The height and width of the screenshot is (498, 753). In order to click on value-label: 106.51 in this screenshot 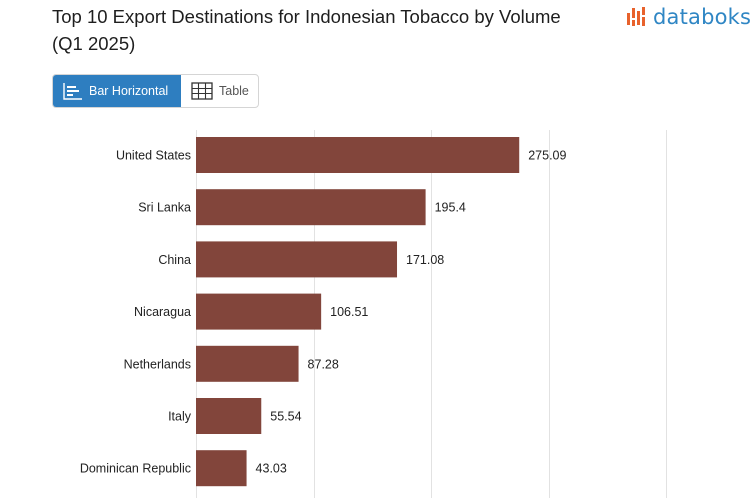, I will do `click(349, 312)`.